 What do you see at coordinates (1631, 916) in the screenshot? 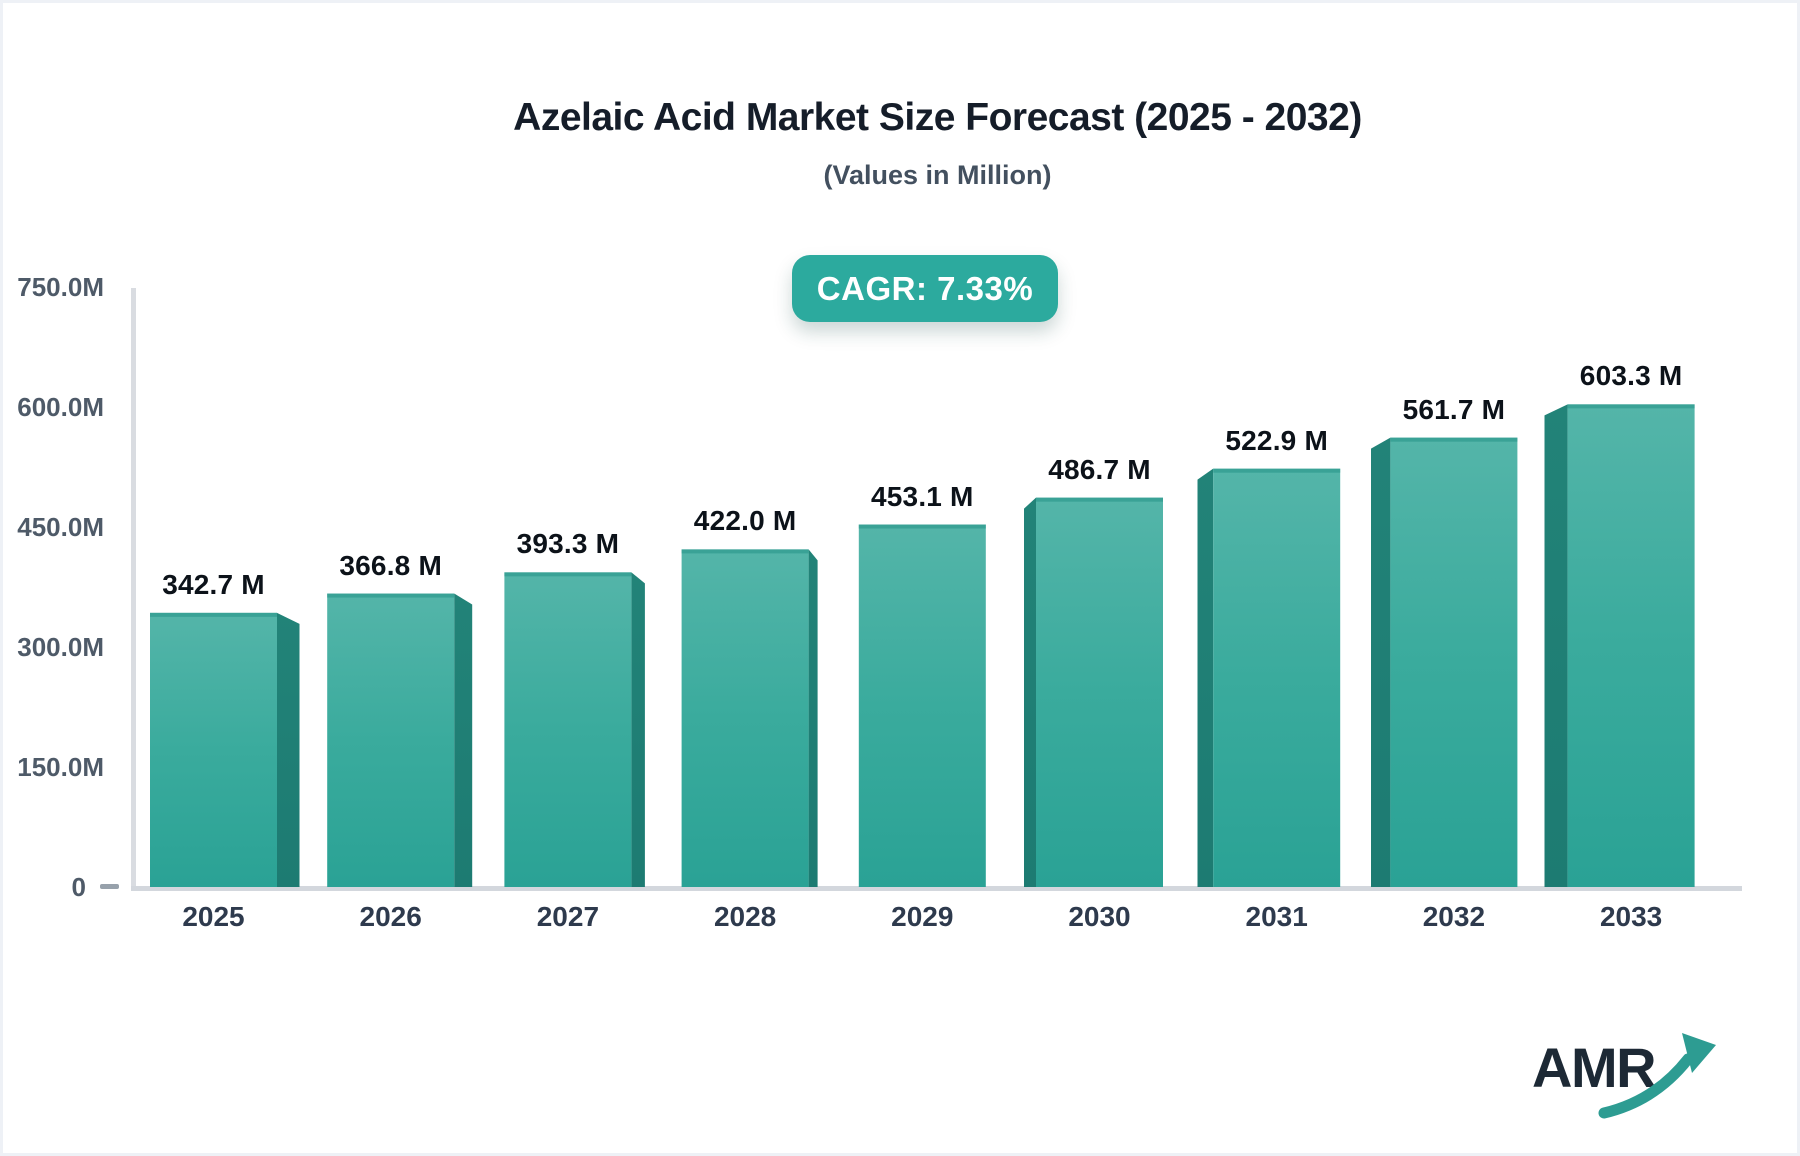
I see `x-tick-label-2033: 2033` at bounding box center [1631, 916].